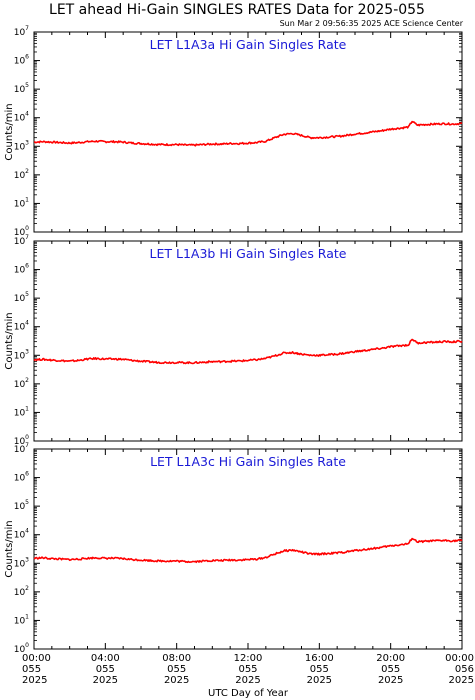  I want to click on x-tick-label: 12:00, so click(248, 658).